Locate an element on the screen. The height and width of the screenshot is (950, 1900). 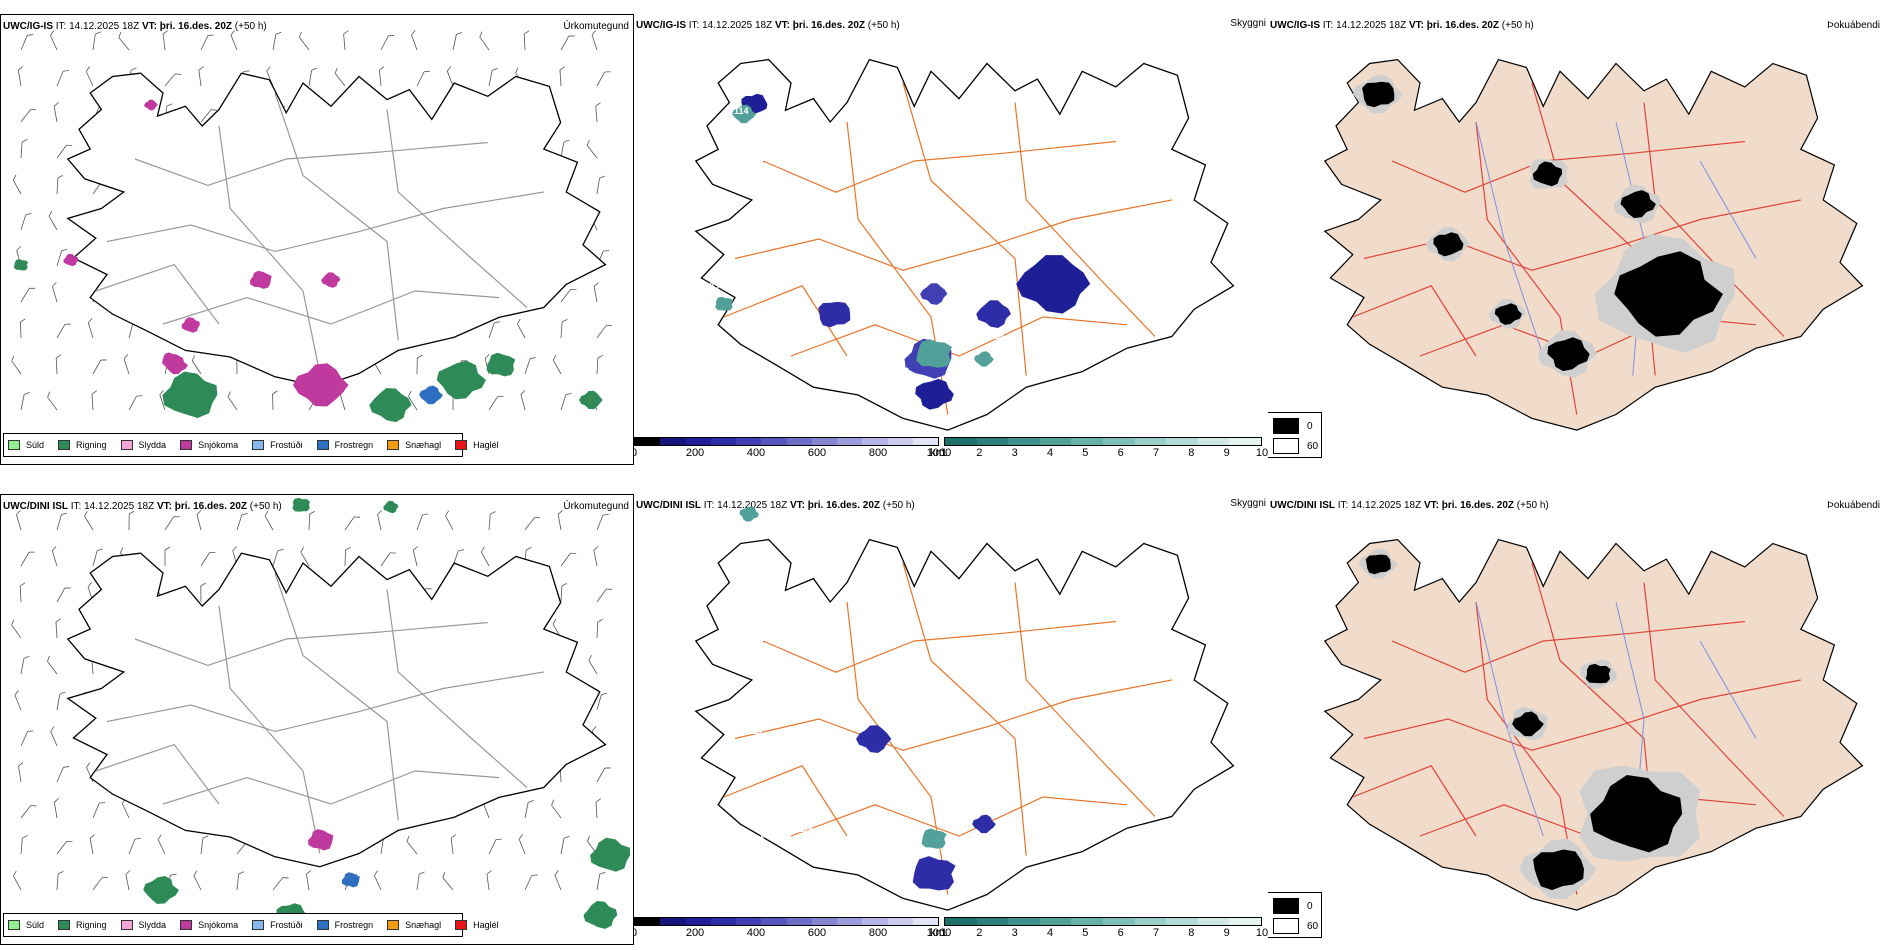
ceiling-value-label: 114 is located at coordinates (741, 111).